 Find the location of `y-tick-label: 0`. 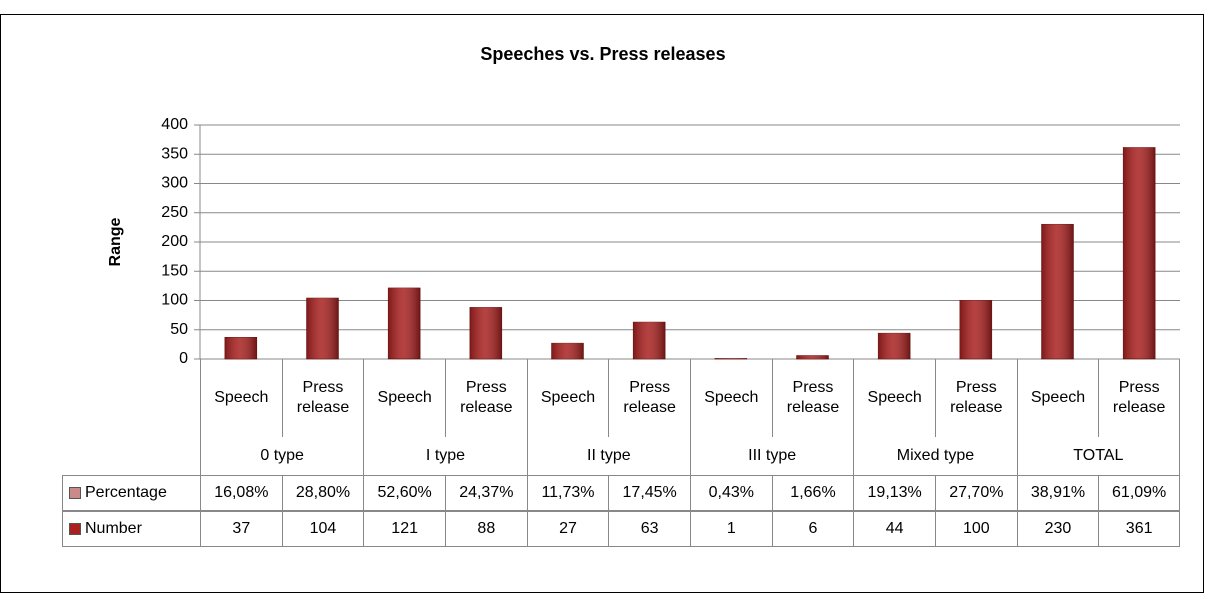

y-tick-label: 0 is located at coordinates (183, 358).